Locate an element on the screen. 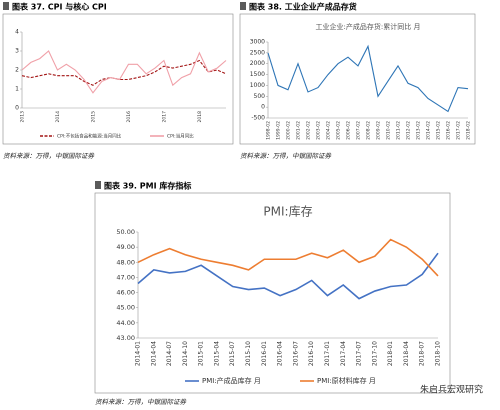 The height and width of the screenshot is (410, 500). x-tick-label: 2004-02 is located at coordinates (329, 130).